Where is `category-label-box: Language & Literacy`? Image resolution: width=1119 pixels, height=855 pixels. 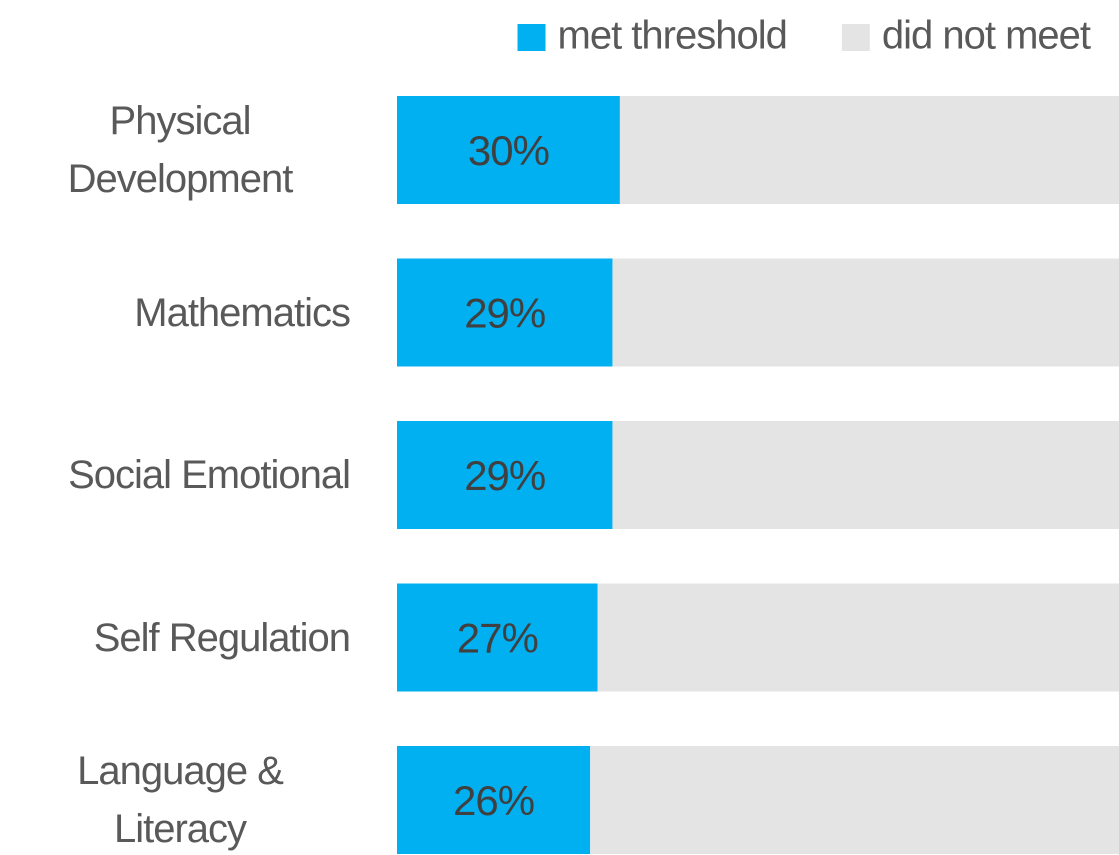
category-label-box: Language & Literacy is located at coordinates (180, 798).